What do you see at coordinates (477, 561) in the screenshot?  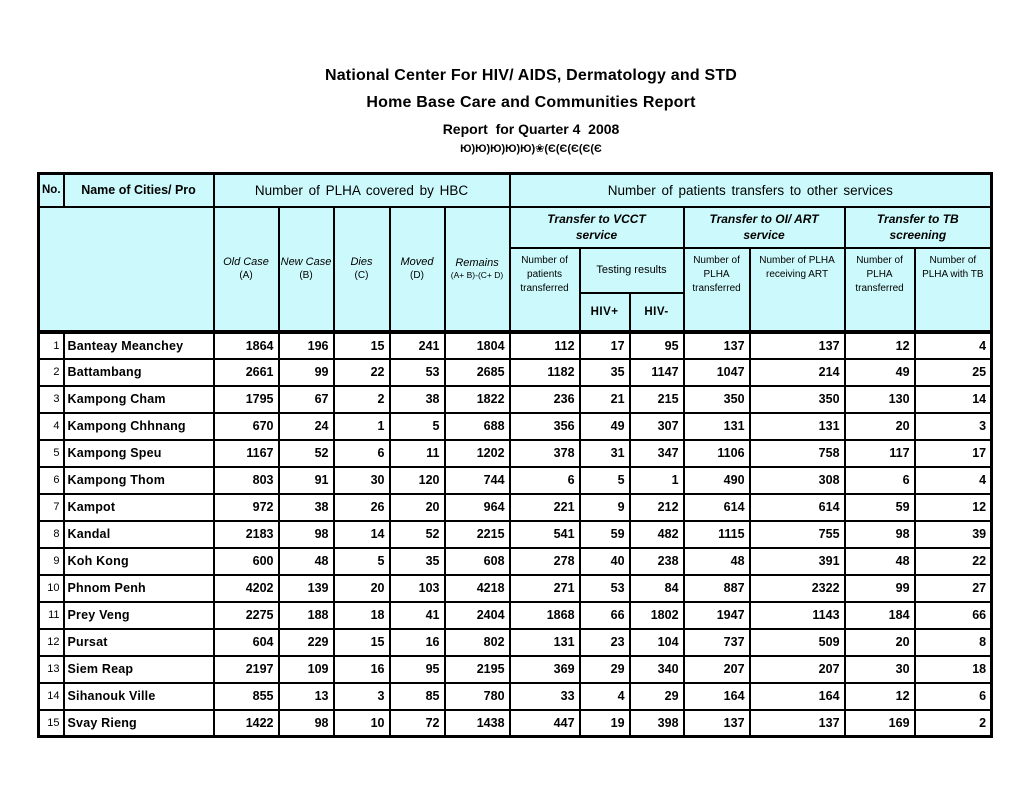 I see `remains-cell: 608` at bounding box center [477, 561].